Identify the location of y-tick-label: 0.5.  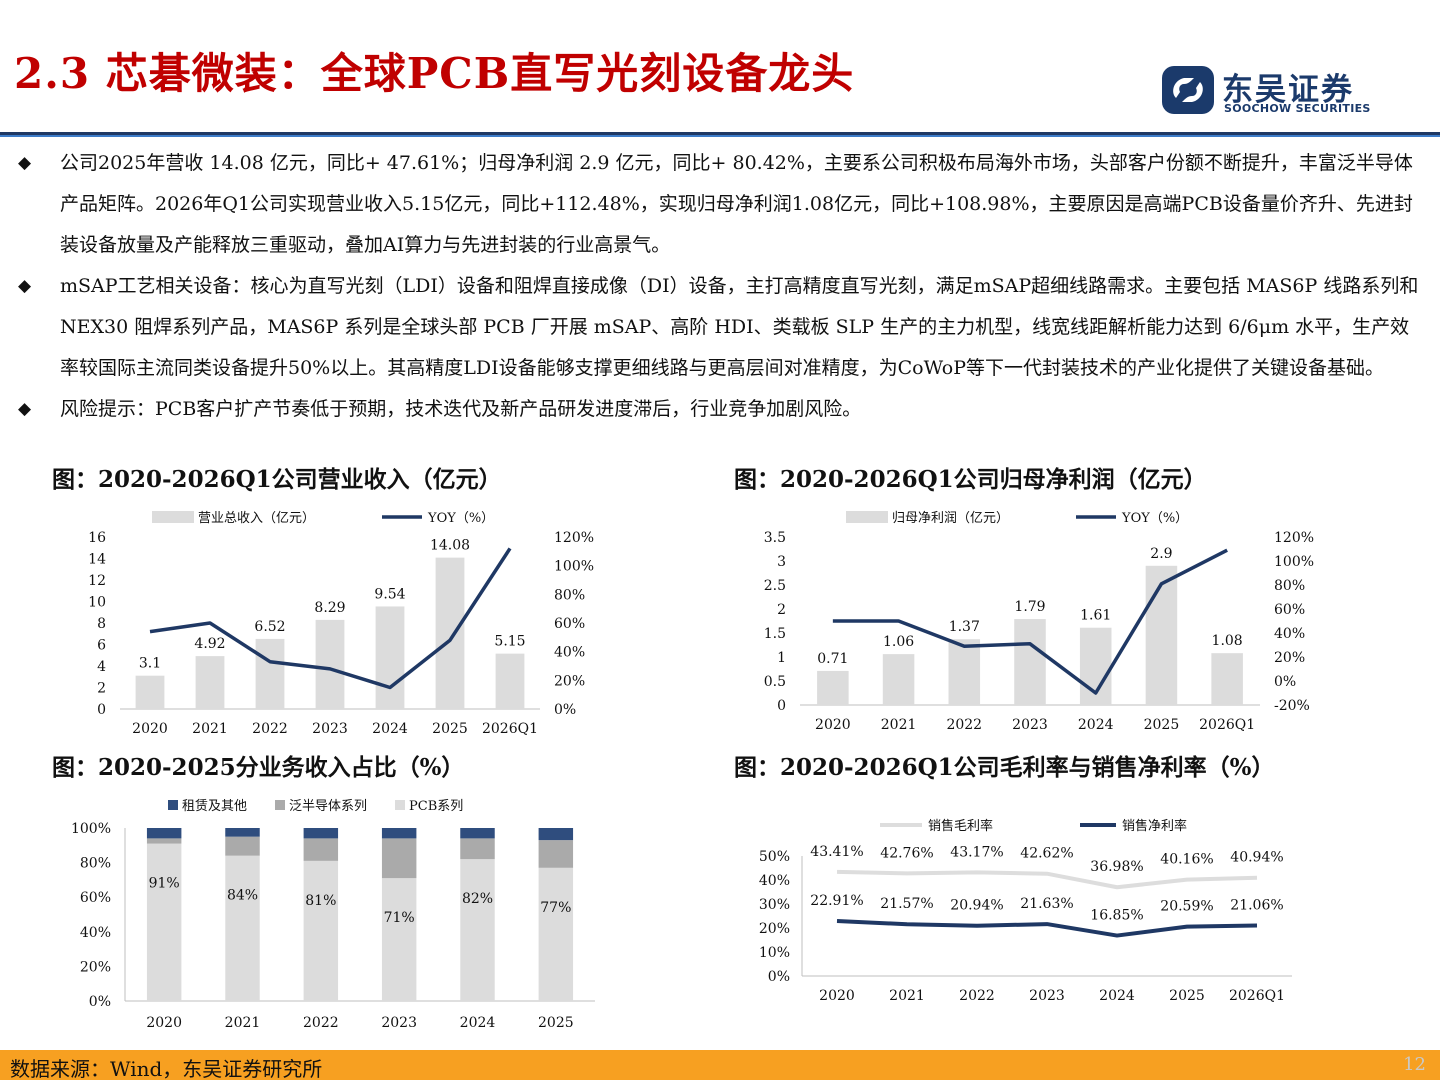
(775, 682).